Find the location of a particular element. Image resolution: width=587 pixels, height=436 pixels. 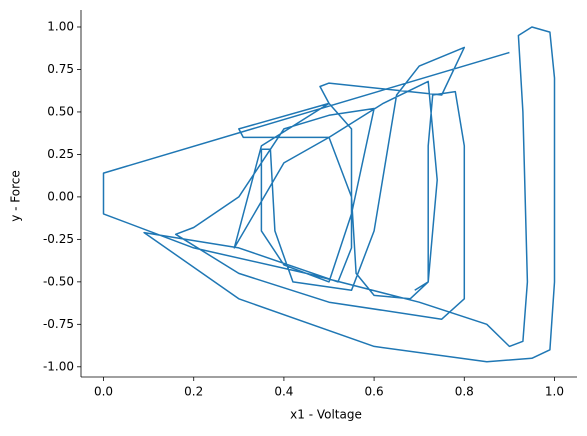

x-tick-label: 0.8 is located at coordinates (464, 392).